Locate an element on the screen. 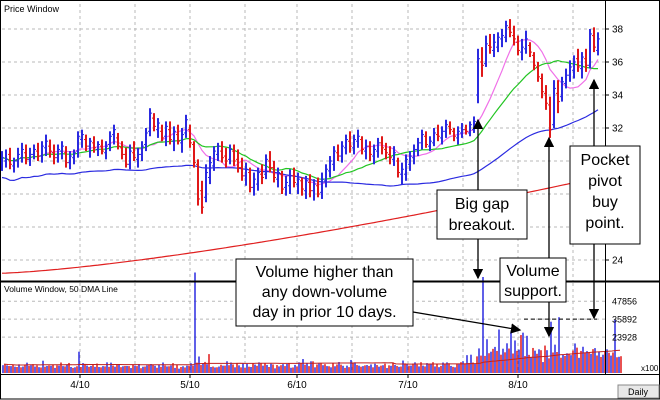  annotation-pocket-pivot: Pocket pivot buy point. is located at coordinates (605, 195).